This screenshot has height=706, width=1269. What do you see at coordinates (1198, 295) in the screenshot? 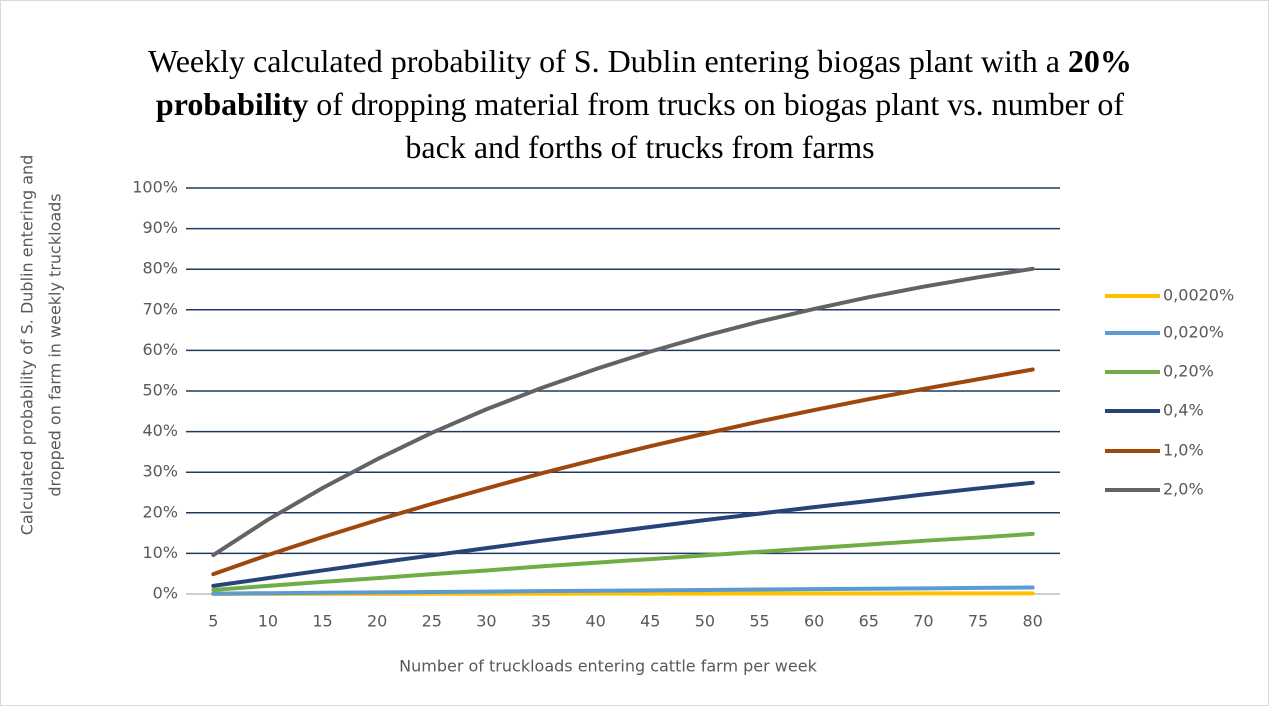
I see `legend-label: 0,0020%` at bounding box center [1198, 295].